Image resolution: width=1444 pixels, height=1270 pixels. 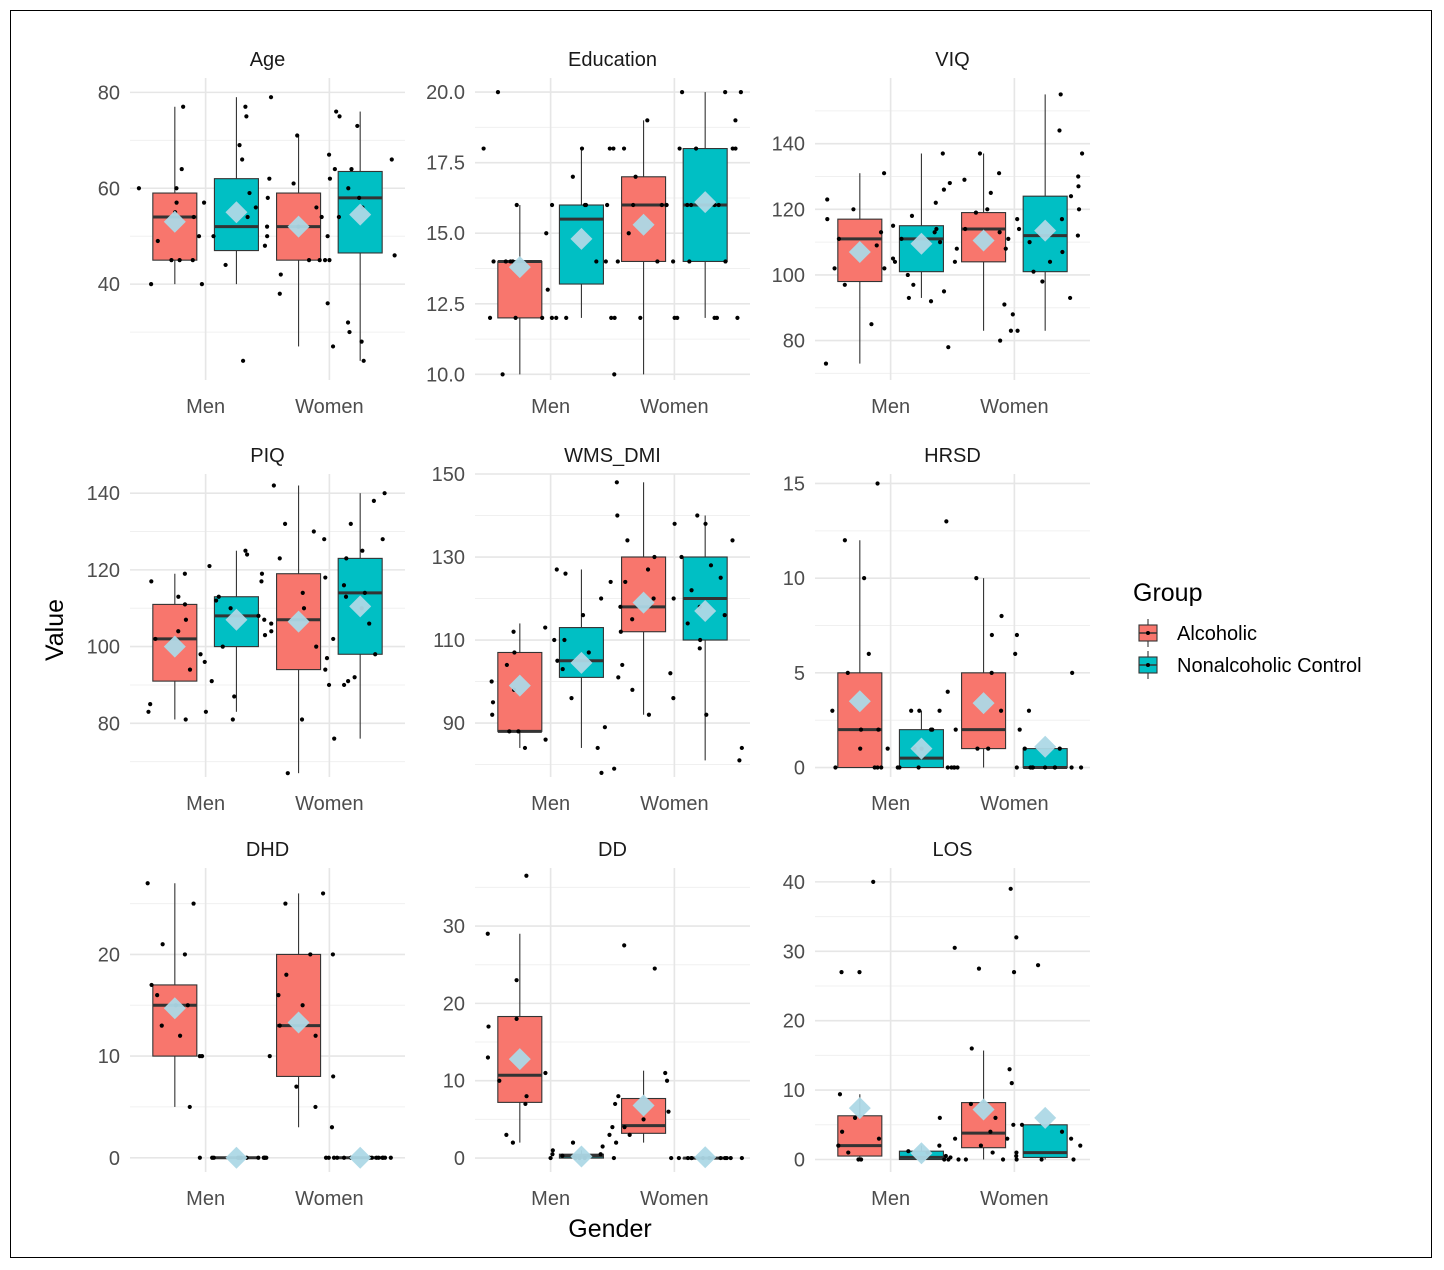 I want to click on panel-title: Age, so click(x=268, y=60).